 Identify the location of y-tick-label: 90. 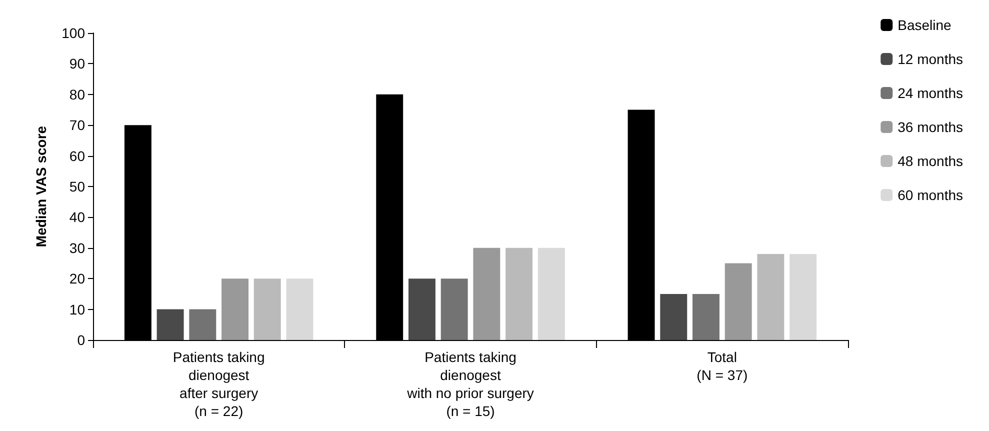
(77, 64).